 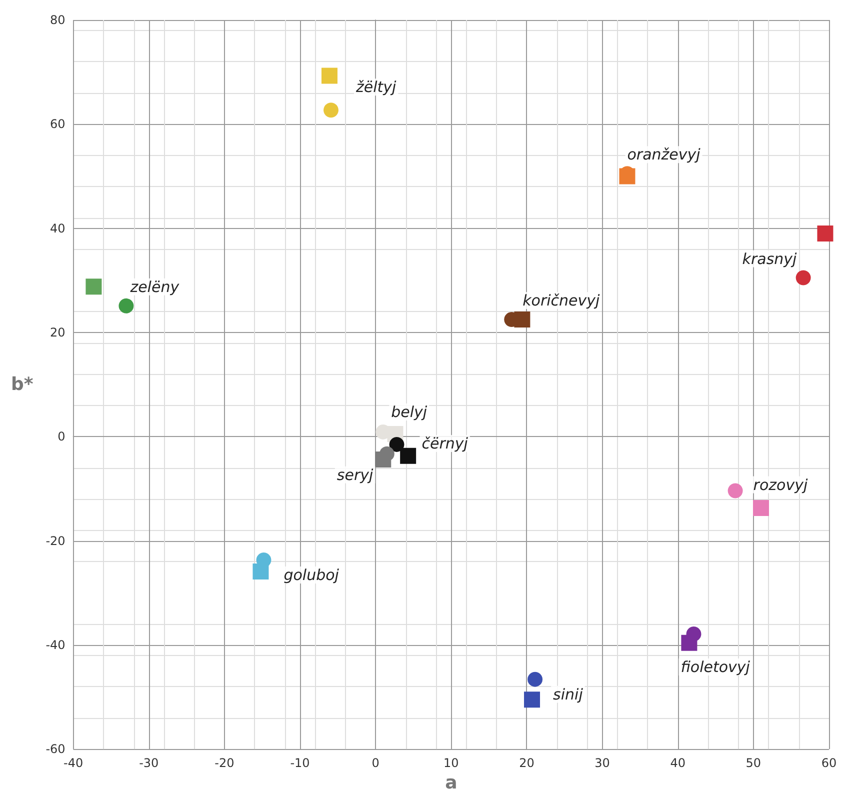 What do you see at coordinates (445, 443) in the screenshot?
I see `series-label: čërnyj` at bounding box center [445, 443].